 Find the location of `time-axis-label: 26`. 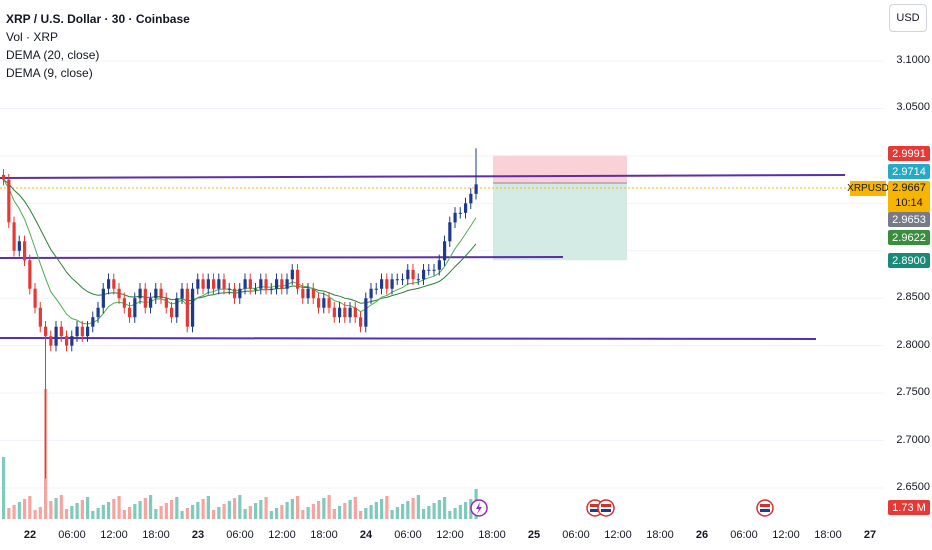

time-axis-label: 26 is located at coordinates (702, 535).